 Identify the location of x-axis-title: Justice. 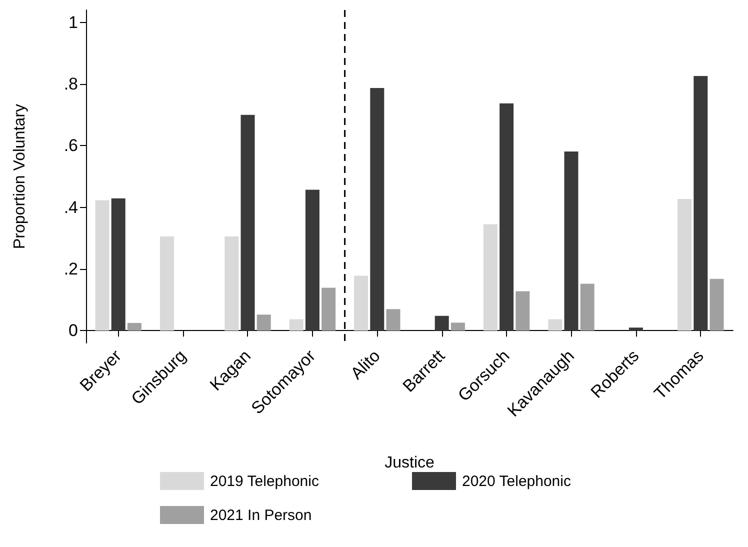
(409, 463).